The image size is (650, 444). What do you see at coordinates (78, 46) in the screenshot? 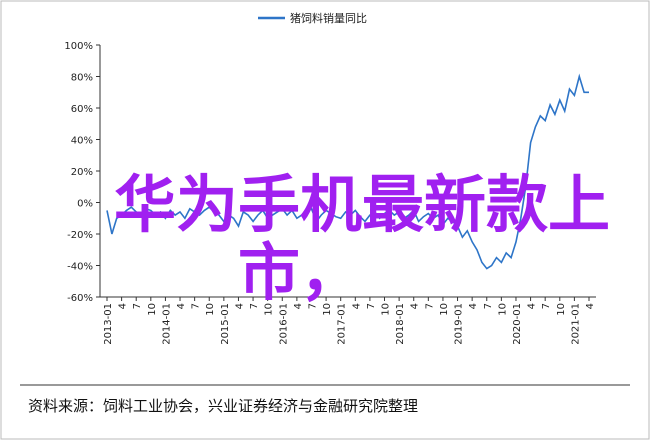
I see `y-tick-label: 100%` at bounding box center [78, 46].